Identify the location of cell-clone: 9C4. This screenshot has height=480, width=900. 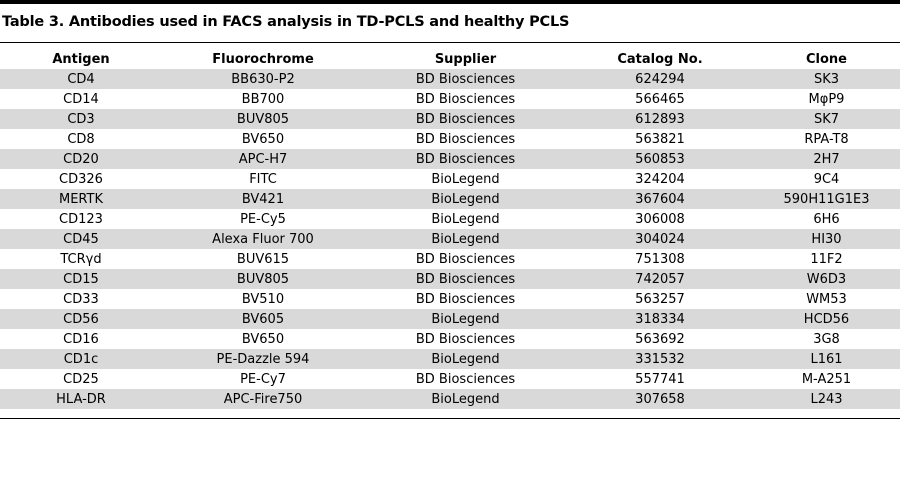
(826, 179).